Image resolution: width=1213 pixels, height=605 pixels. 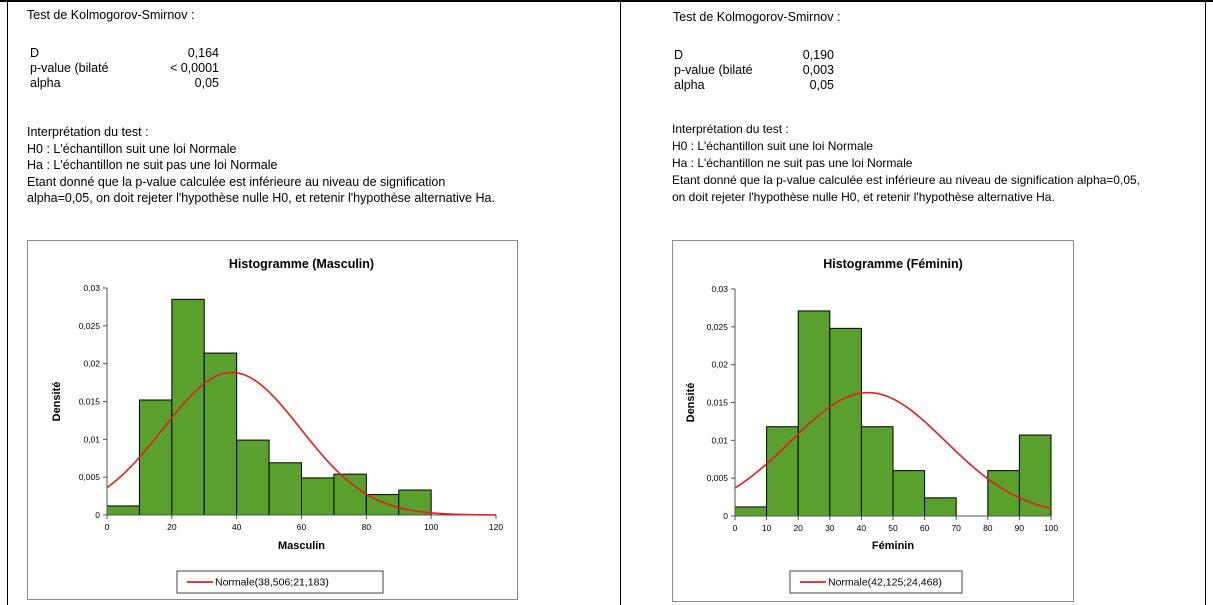 What do you see at coordinates (1205, 302) in the screenshot?
I see `page-right-border` at bounding box center [1205, 302].